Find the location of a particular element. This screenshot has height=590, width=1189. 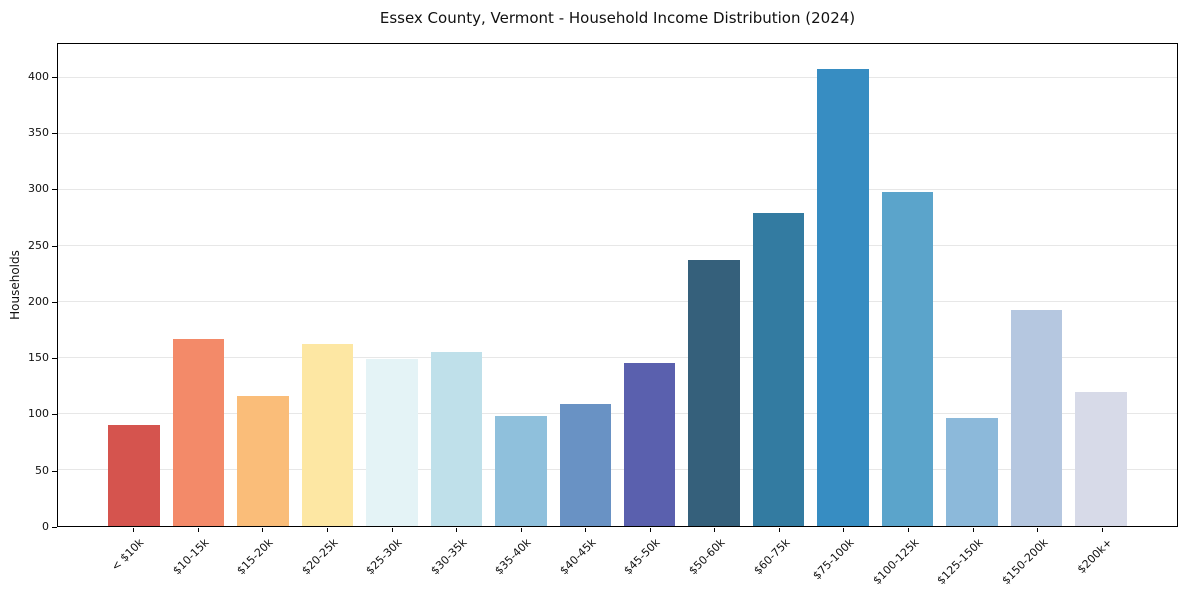

bar-$30-35k is located at coordinates (456, 439).